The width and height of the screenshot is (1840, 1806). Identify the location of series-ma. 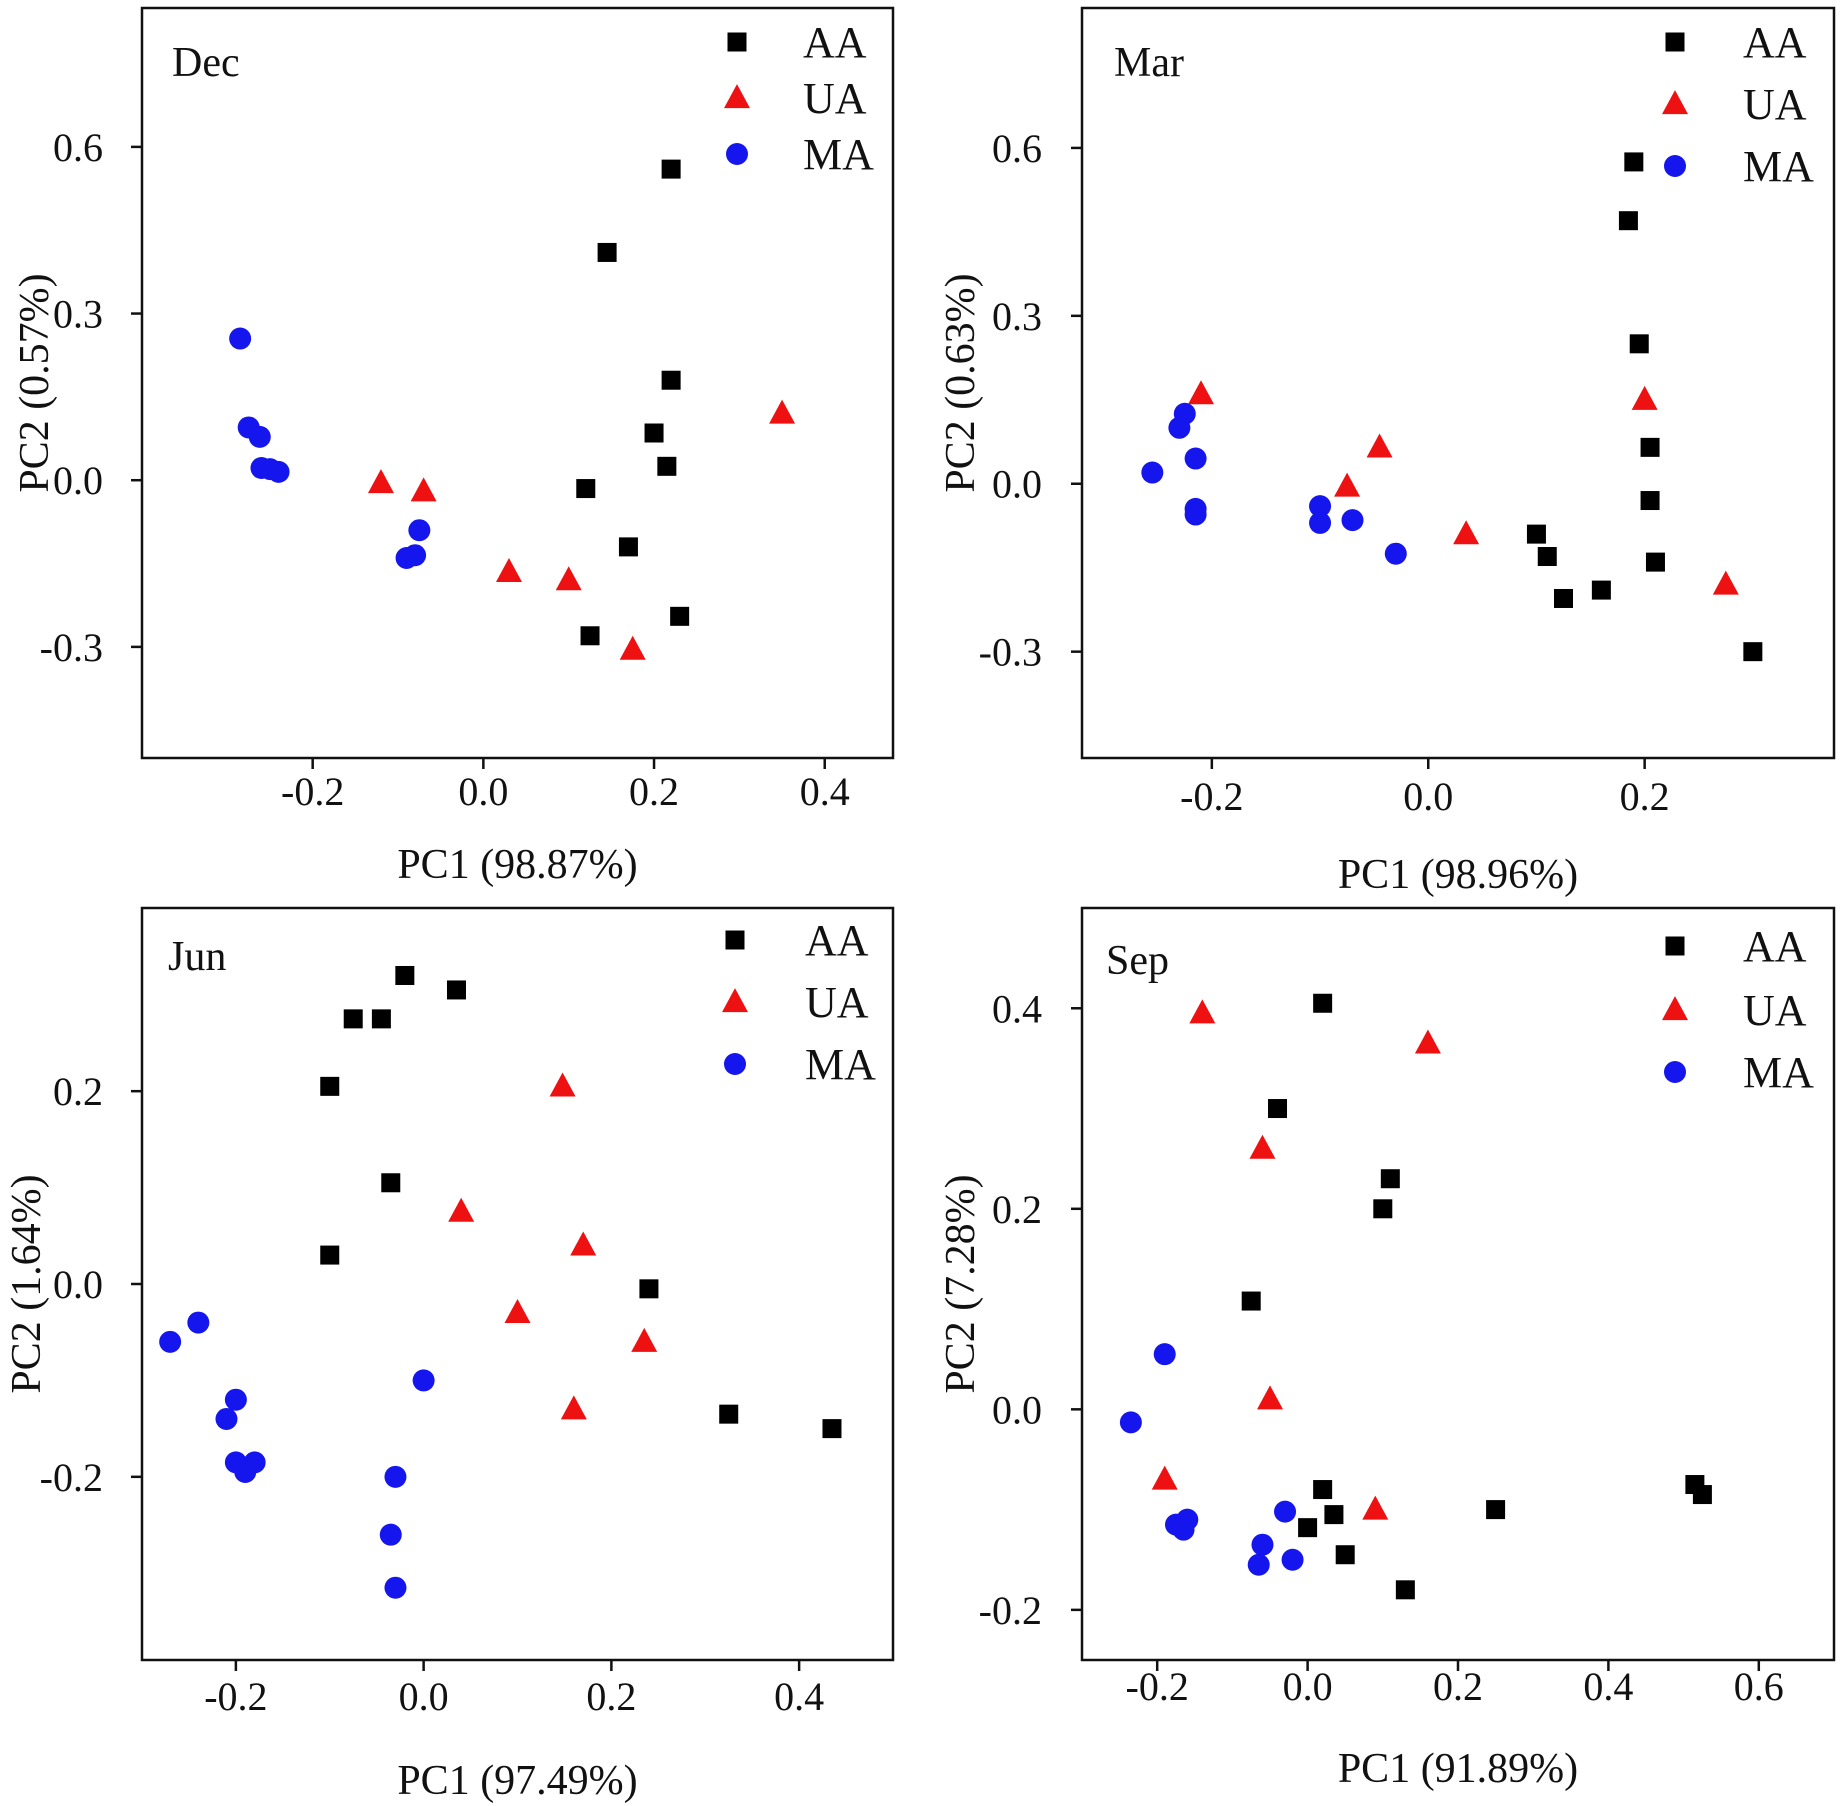
(1211, 1459).